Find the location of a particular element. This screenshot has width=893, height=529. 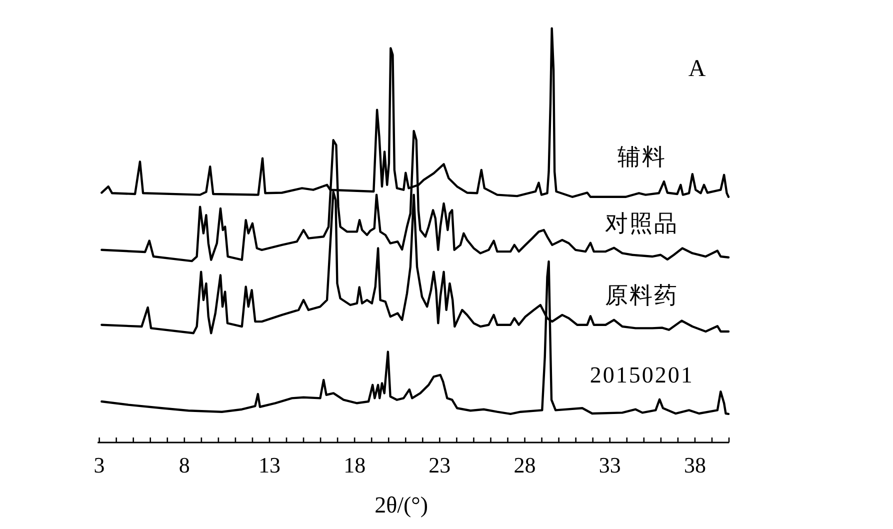

x-label: 2θ/(°) is located at coordinates (401, 505).